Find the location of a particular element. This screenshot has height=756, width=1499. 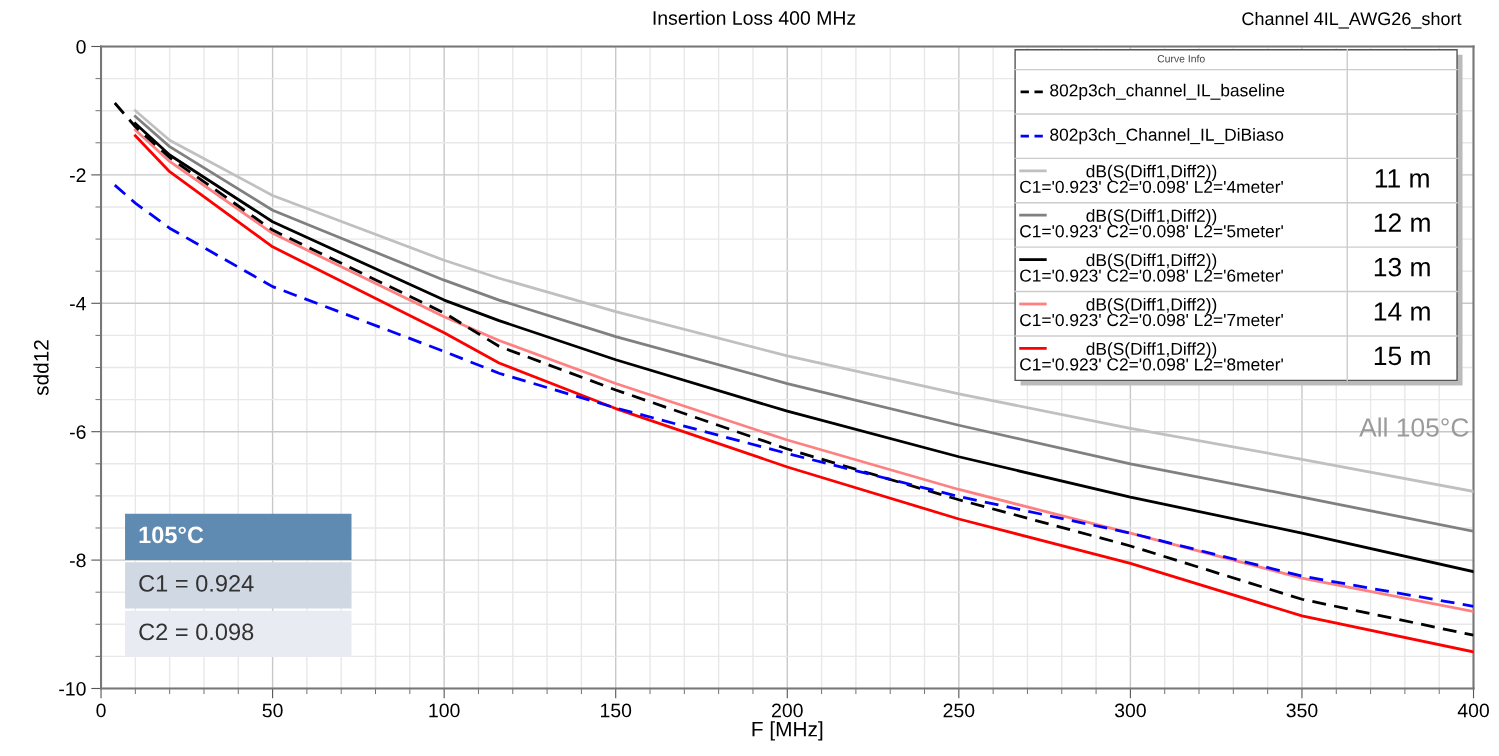

annotation: 13 m is located at coordinates (1402, 267).